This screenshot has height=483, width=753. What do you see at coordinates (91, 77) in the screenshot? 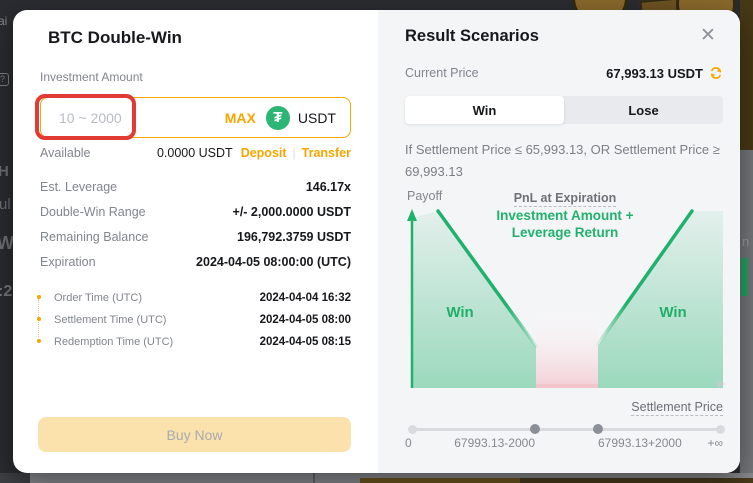
I see `investment-amount-label: Investment Amount` at bounding box center [91, 77].